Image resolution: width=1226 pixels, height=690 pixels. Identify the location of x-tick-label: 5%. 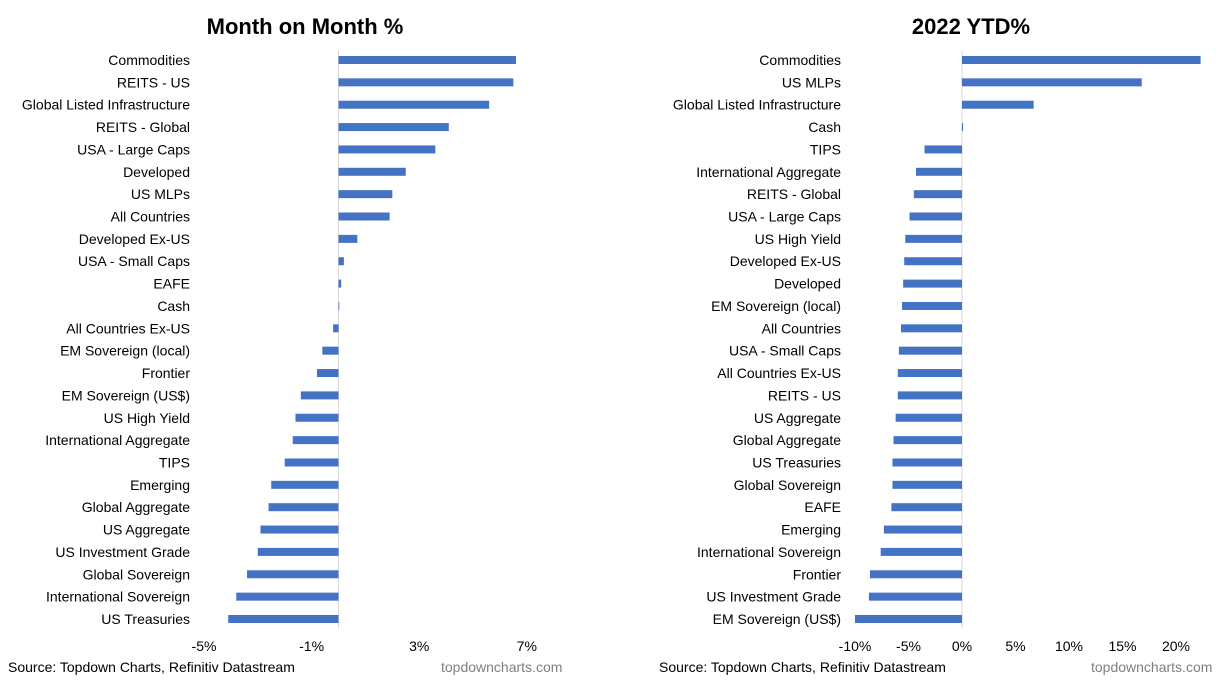
(1015, 646).